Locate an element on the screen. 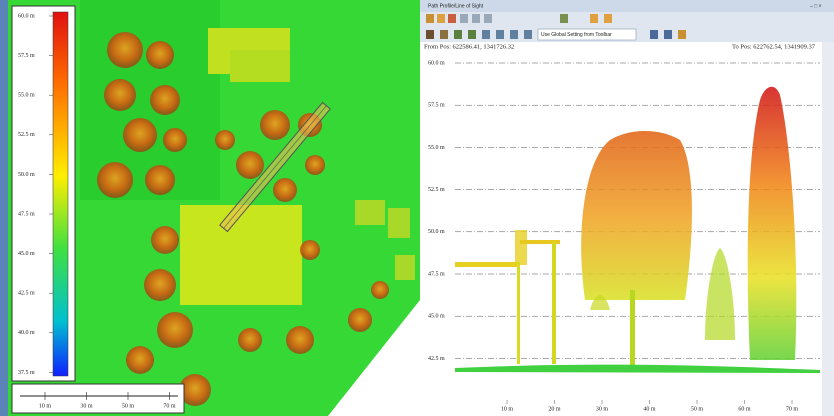 The image size is (834, 416). trunk-points is located at coordinates (632, 327).